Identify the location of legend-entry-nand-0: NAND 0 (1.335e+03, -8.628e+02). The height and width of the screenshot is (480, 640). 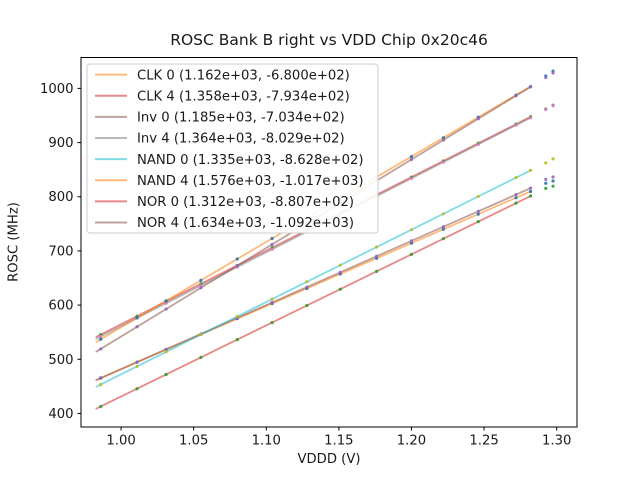
(229, 160).